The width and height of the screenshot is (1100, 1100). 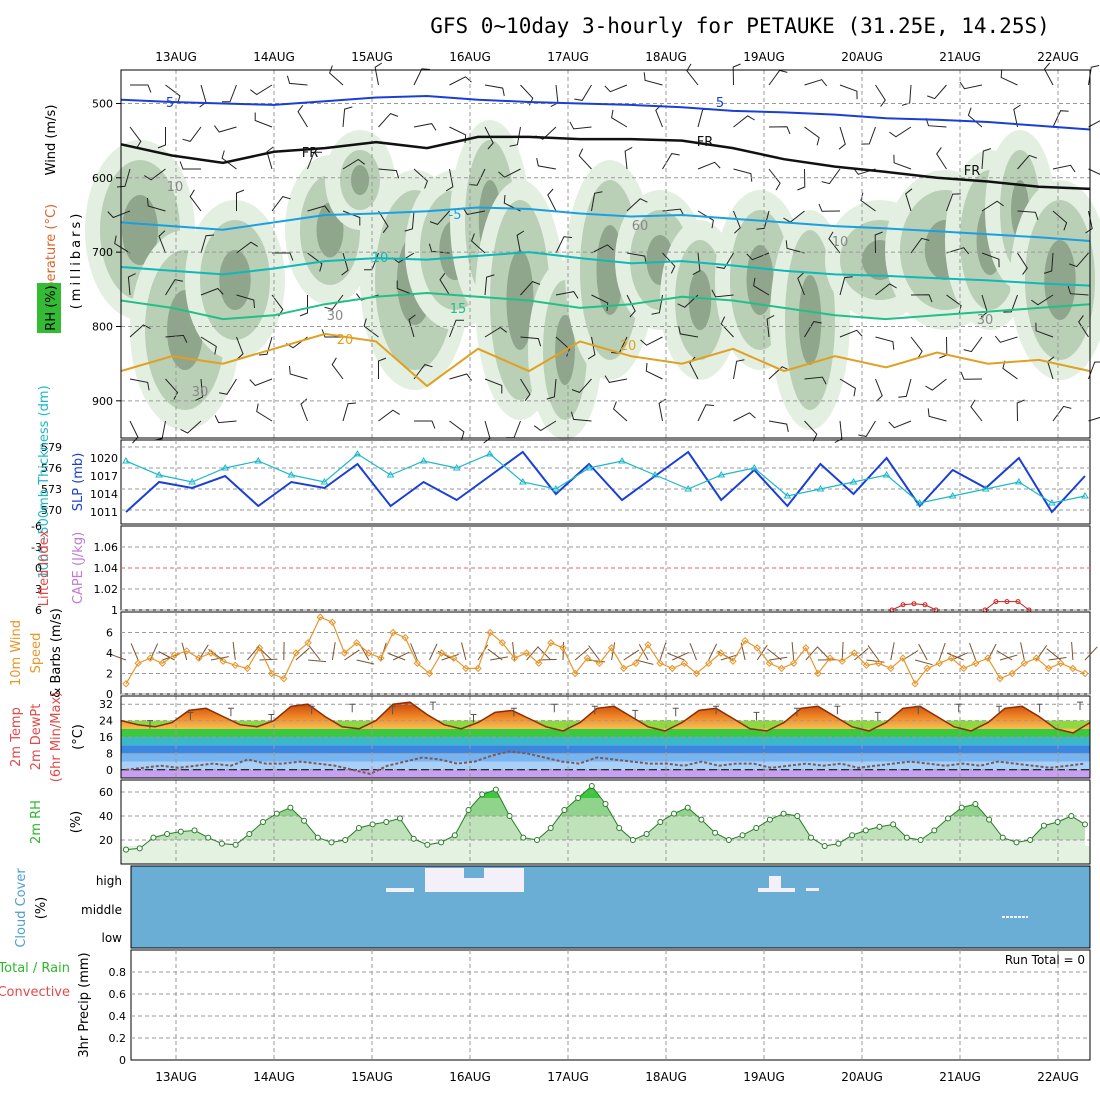 What do you see at coordinates (274, 1077) in the screenshot?
I see `date-label: 14AUG` at bounding box center [274, 1077].